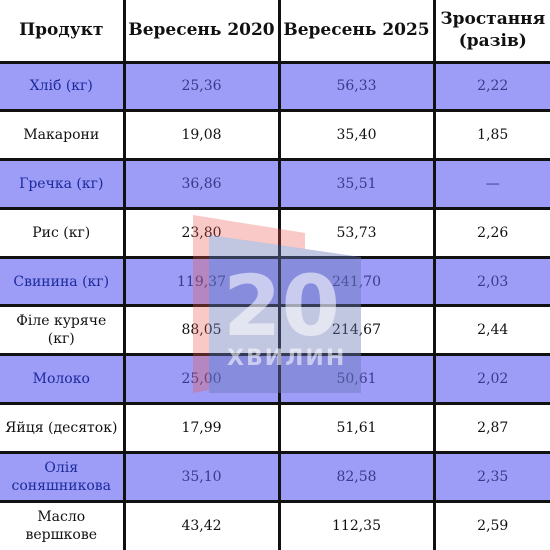 The image size is (550, 550). Describe the element at coordinates (201, 135) in the screenshot. I see `cell-sep-2020: 19,08` at that location.